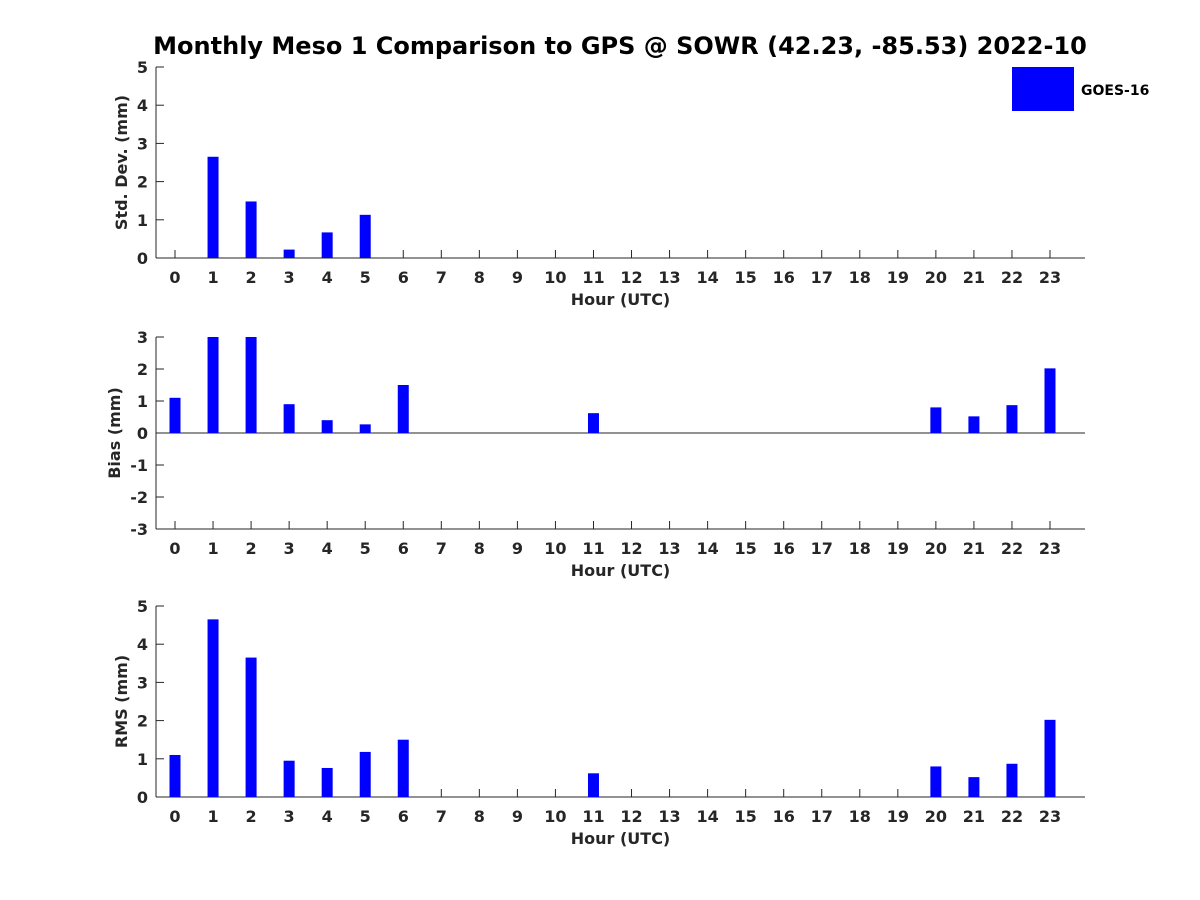 The height and width of the screenshot is (900, 1200). Describe the element at coordinates (555, 548) in the screenshot. I see `bias-x-tick-label: 10` at that location.